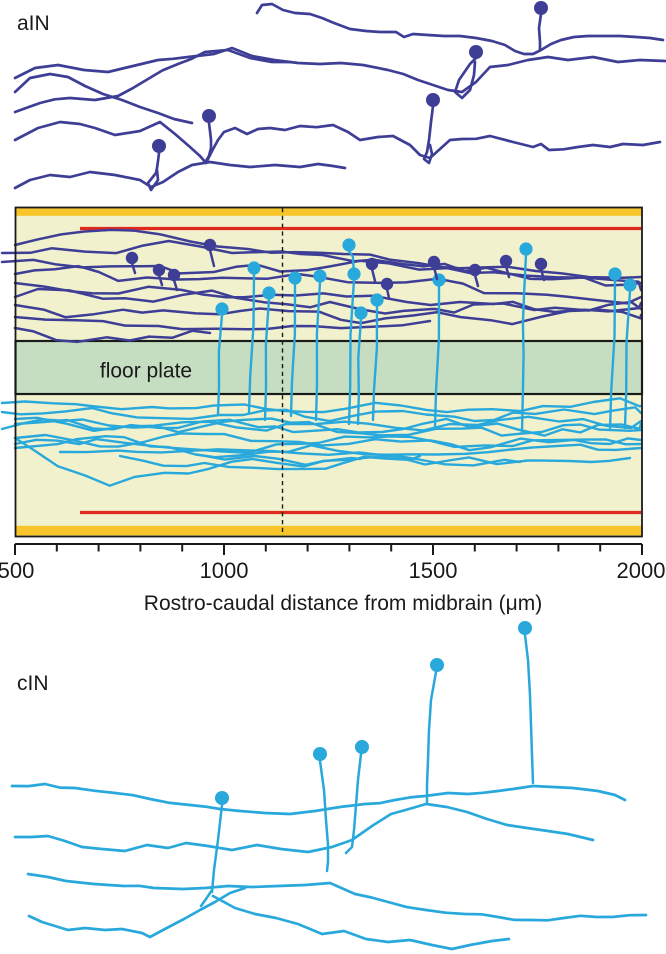  Describe the element at coordinates (17, 570) in the screenshot. I see `svg-text: 500` at that location.